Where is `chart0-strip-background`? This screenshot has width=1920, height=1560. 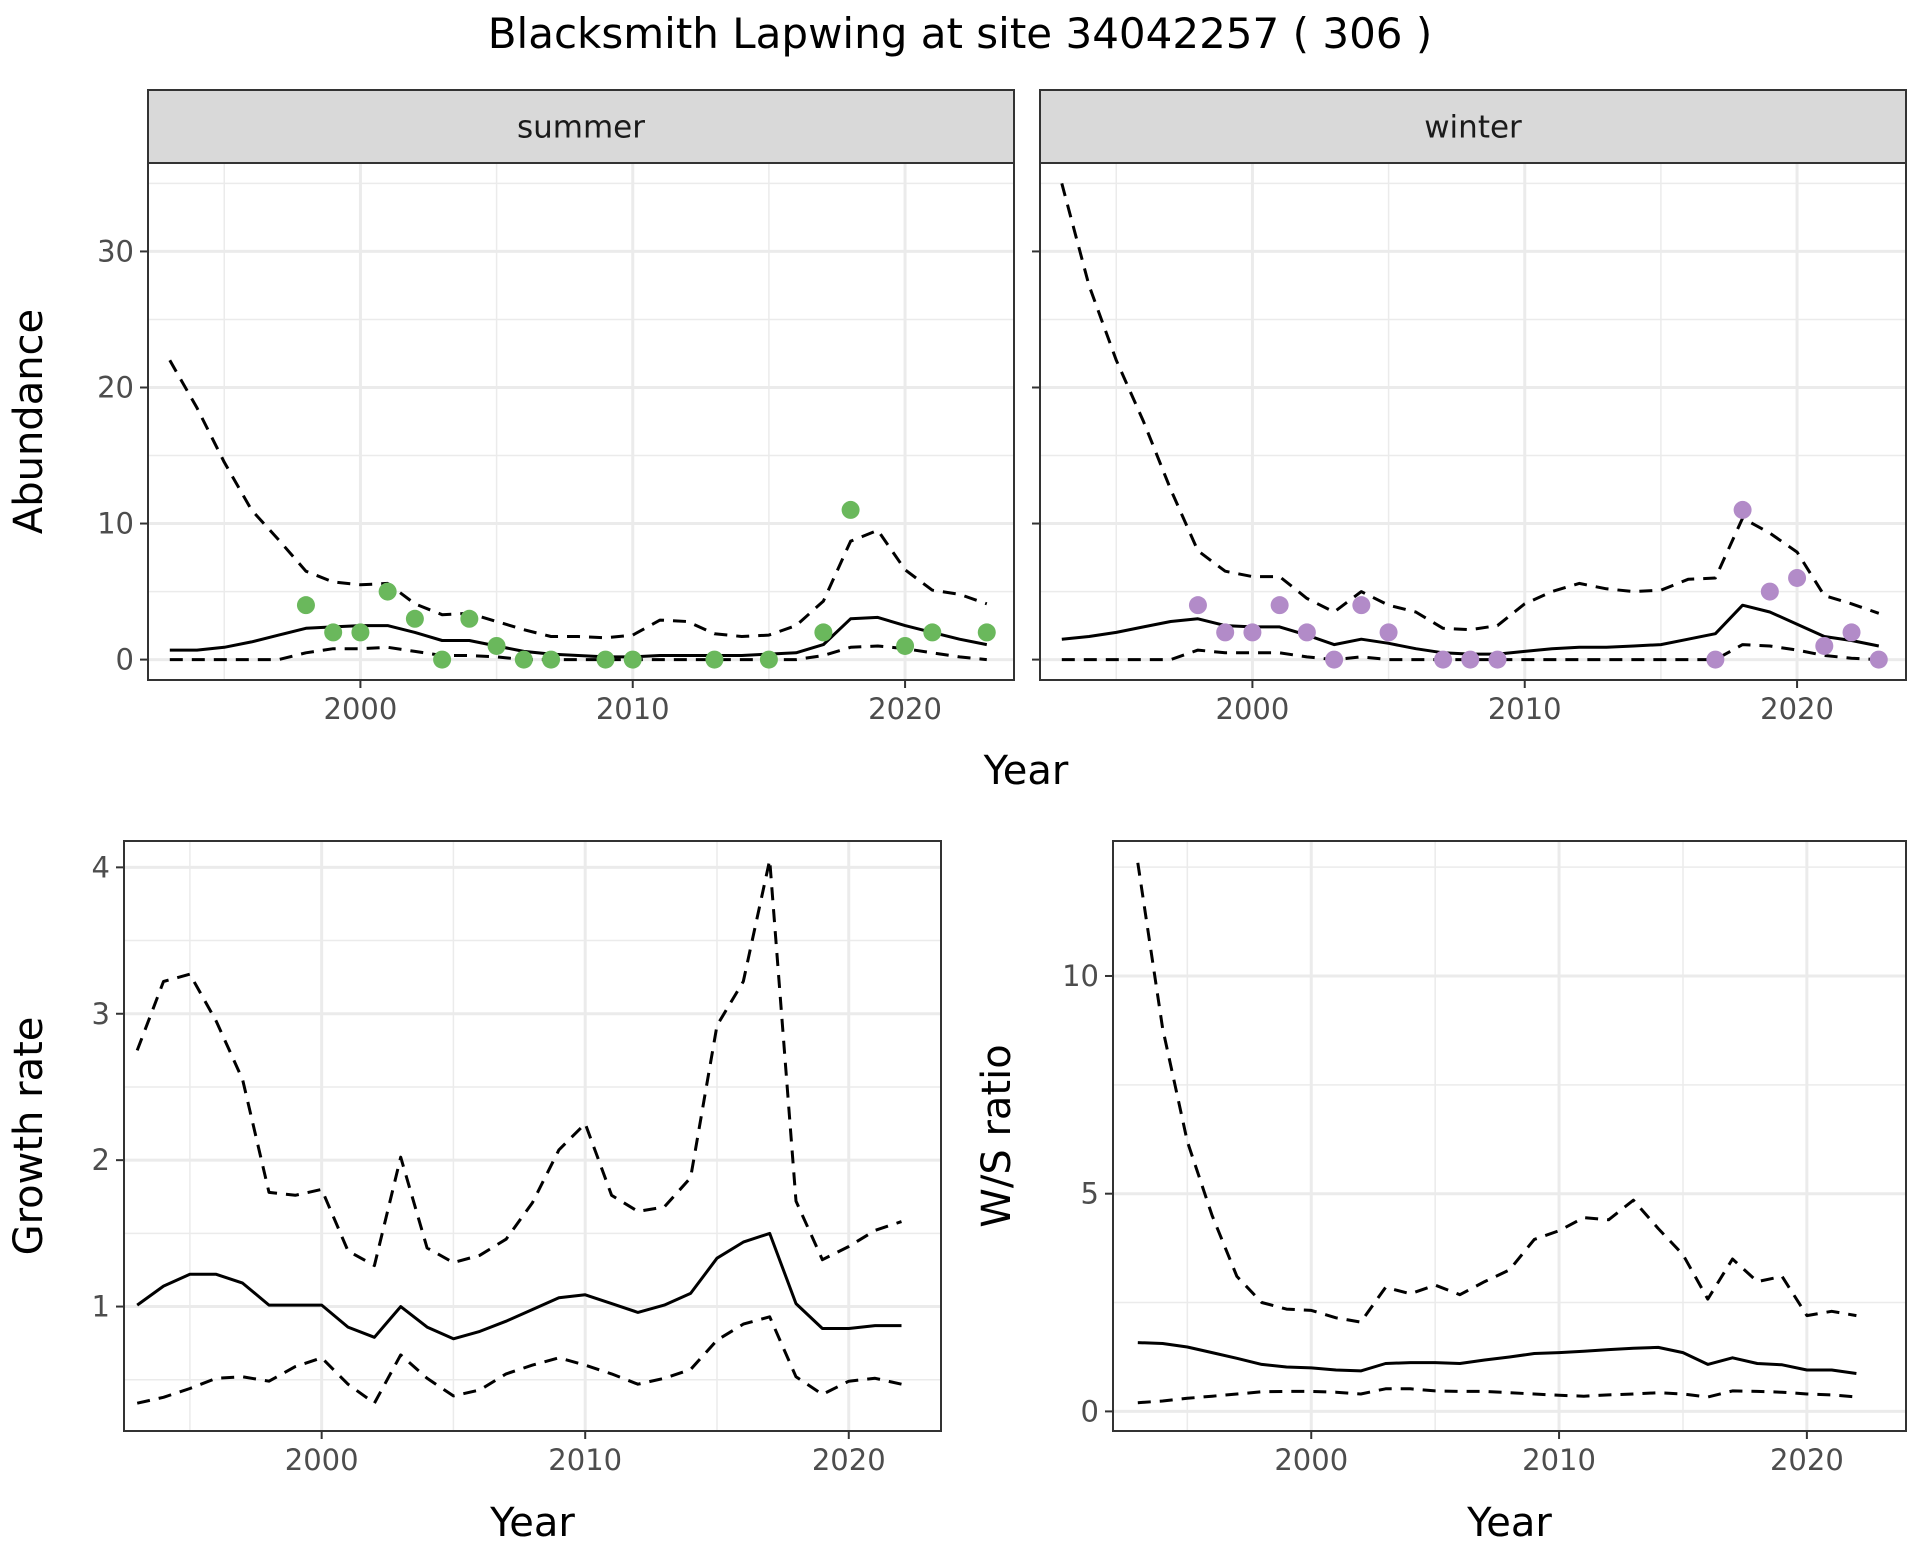 chart0-strip-background is located at coordinates (581, 126).